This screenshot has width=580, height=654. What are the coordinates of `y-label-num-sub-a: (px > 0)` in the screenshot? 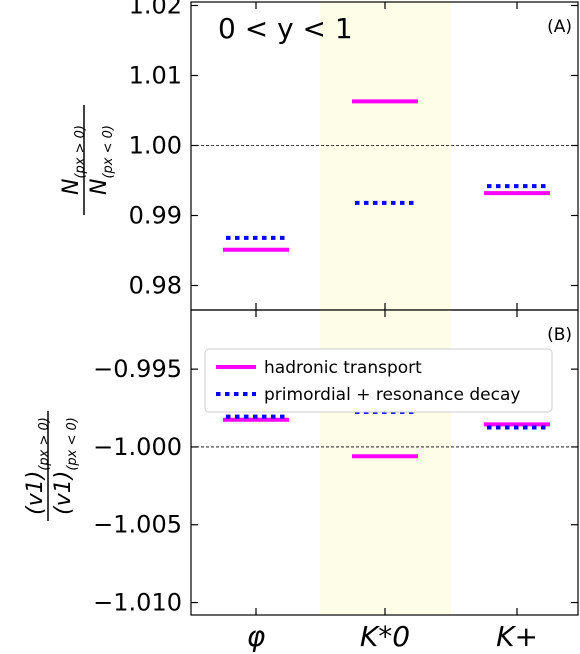 It's located at (80, 152).